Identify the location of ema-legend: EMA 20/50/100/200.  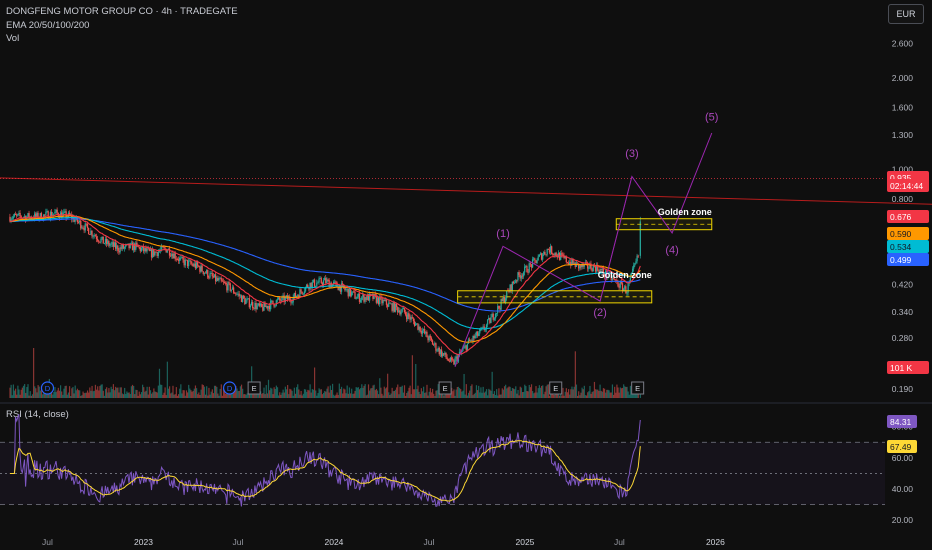
(48, 25).